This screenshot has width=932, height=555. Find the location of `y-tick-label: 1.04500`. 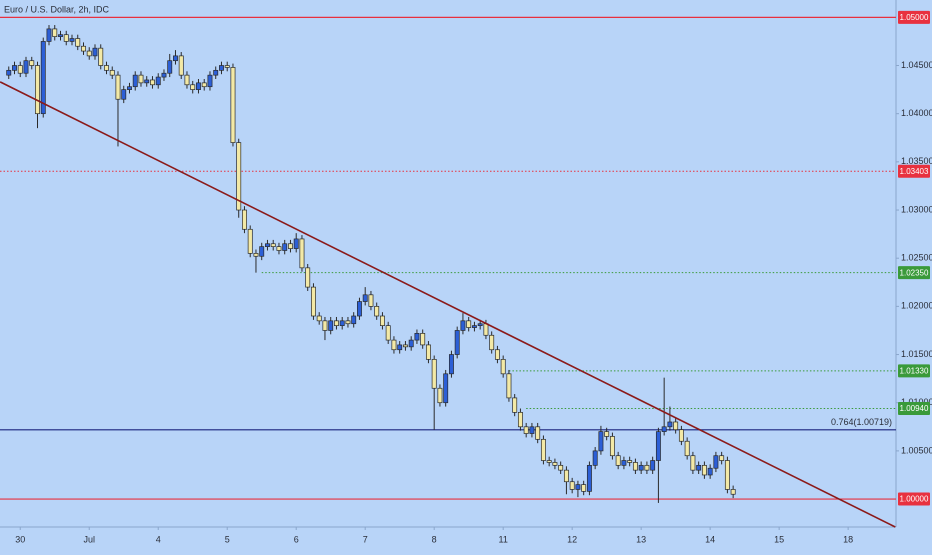

y-tick-label: 1.04500 is located at coordinates (916, 65).